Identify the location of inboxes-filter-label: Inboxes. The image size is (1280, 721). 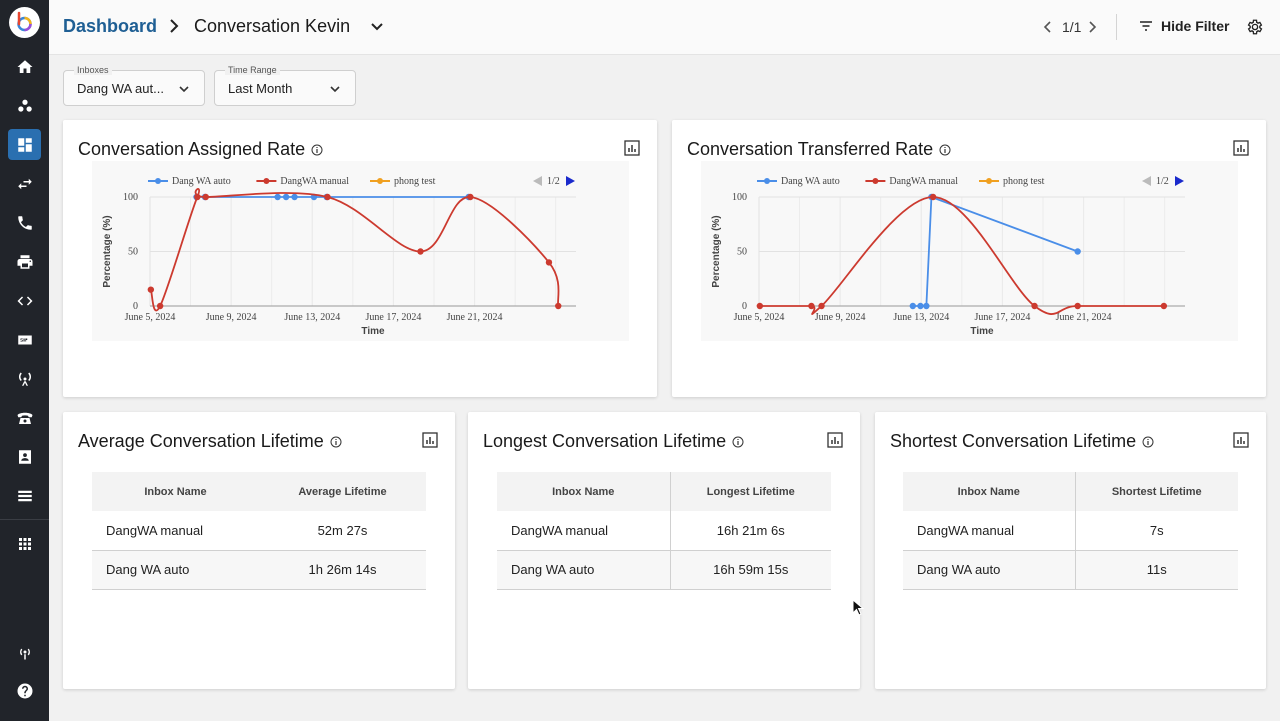
(93, 70).